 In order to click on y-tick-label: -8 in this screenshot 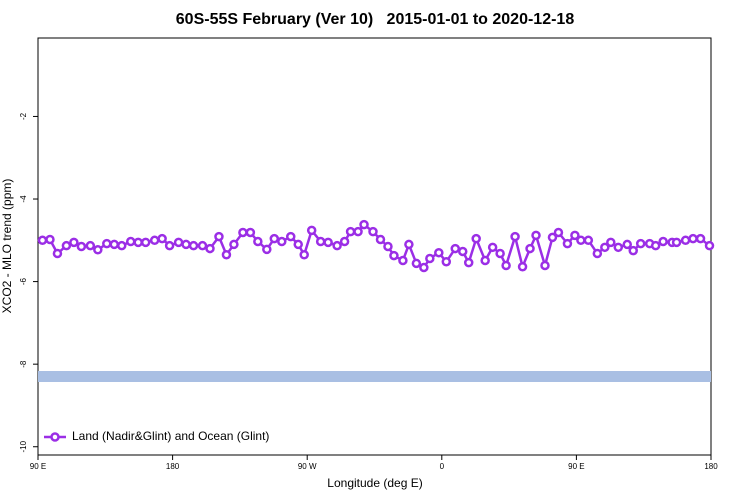, I will do `click(23, 364)`.